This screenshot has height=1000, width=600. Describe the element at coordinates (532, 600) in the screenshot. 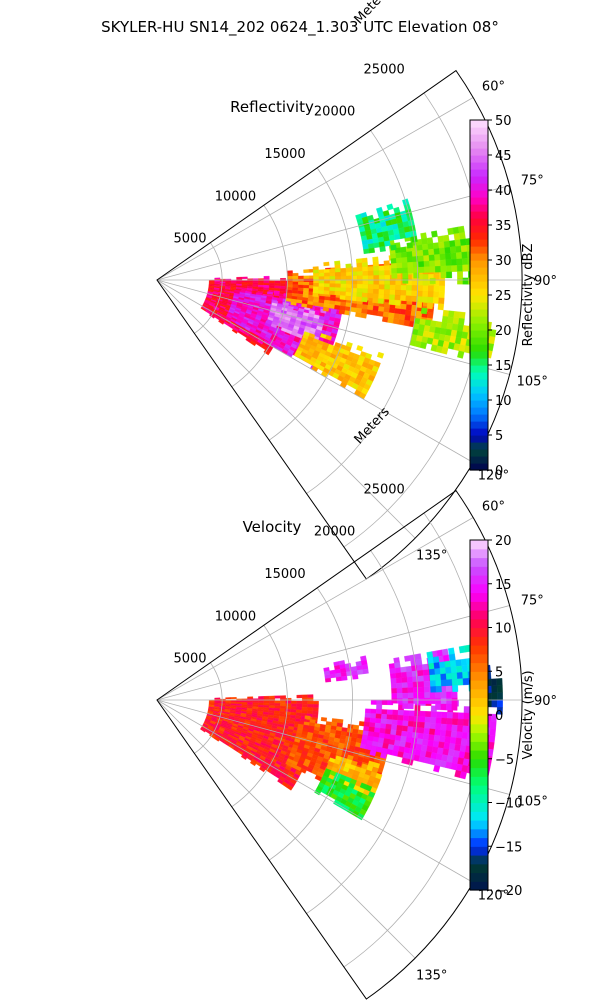

I see `theta-tick-label: 75°` at that location.